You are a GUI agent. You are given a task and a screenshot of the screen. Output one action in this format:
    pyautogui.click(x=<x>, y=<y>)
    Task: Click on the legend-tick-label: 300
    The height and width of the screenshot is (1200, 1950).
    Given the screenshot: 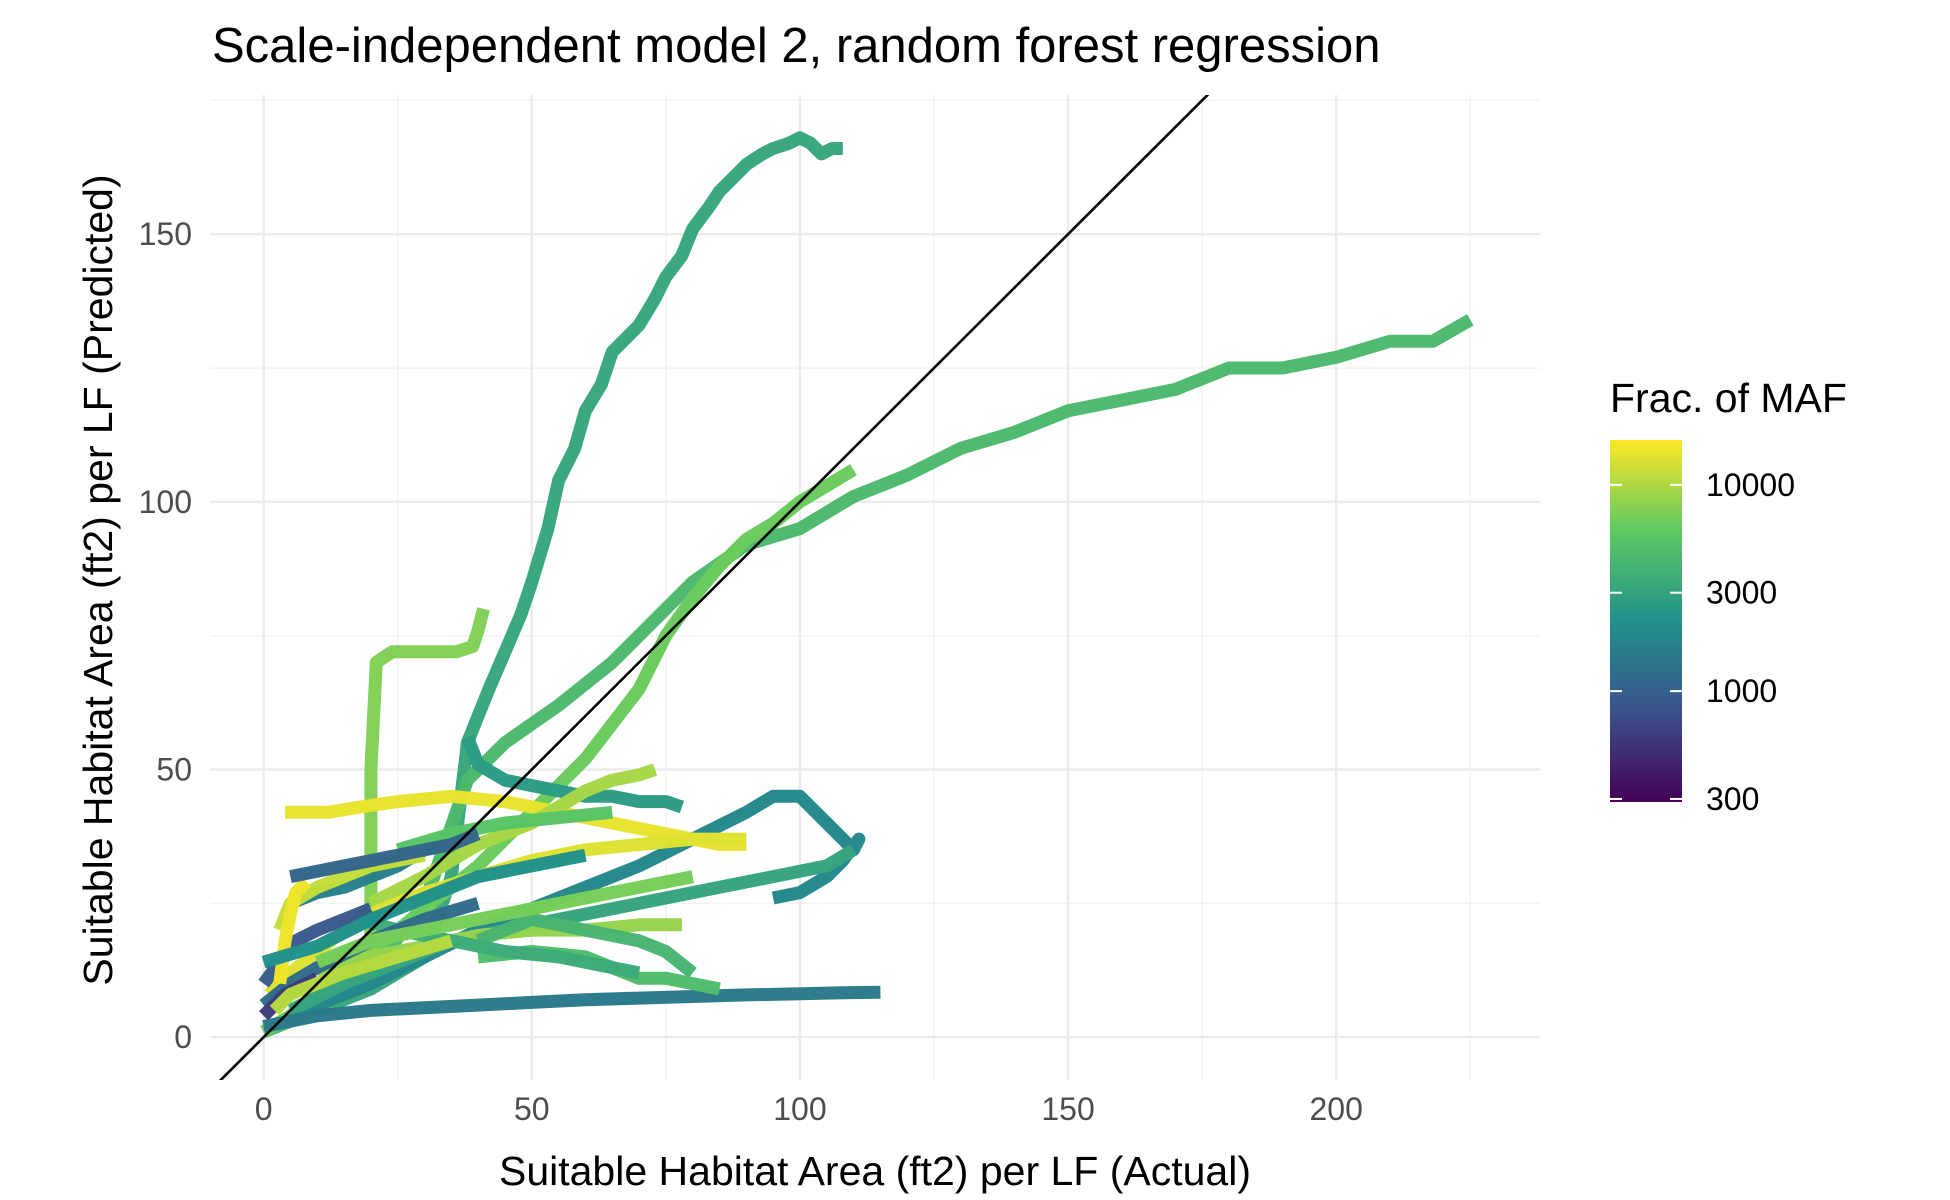 What is the action you would take?
    pyautogui.click(x=1732, y=799)
    